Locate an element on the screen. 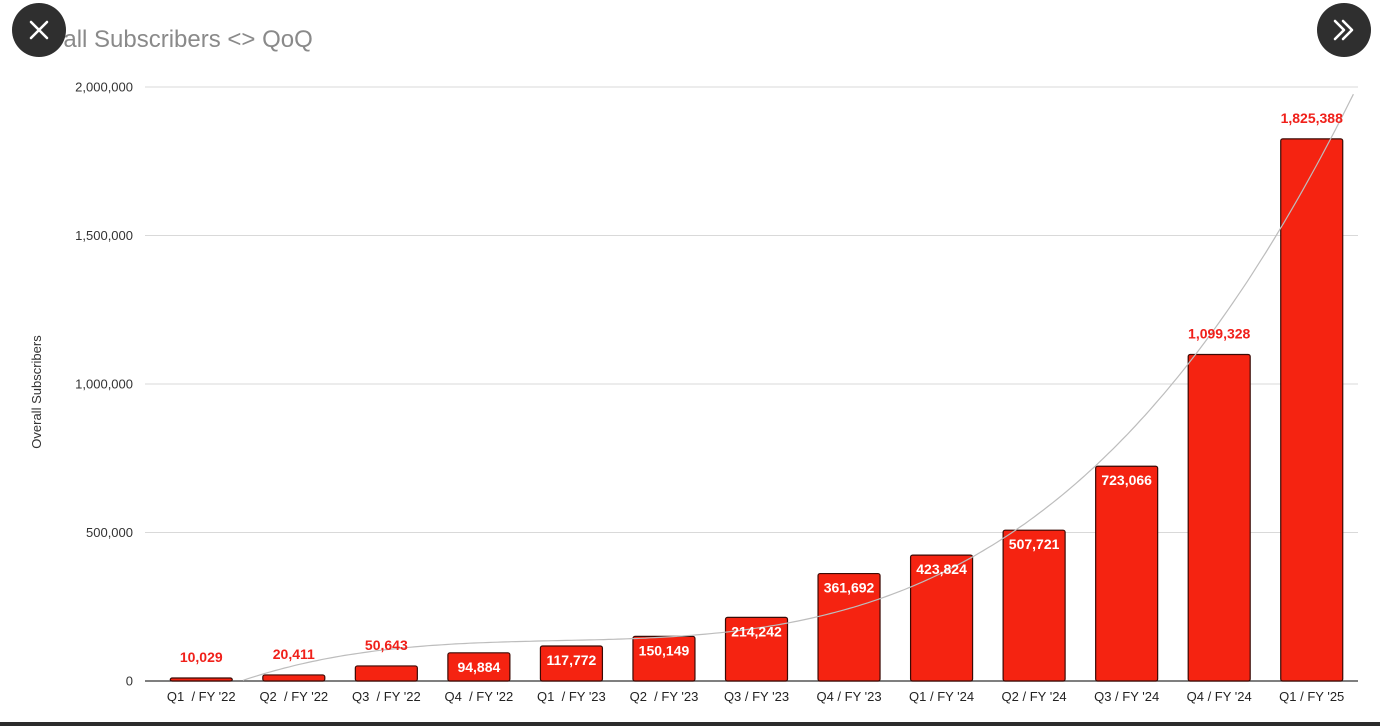 The height and width of the screenshot is (726, 1380). next-button is located at coordinates (1344, 30).